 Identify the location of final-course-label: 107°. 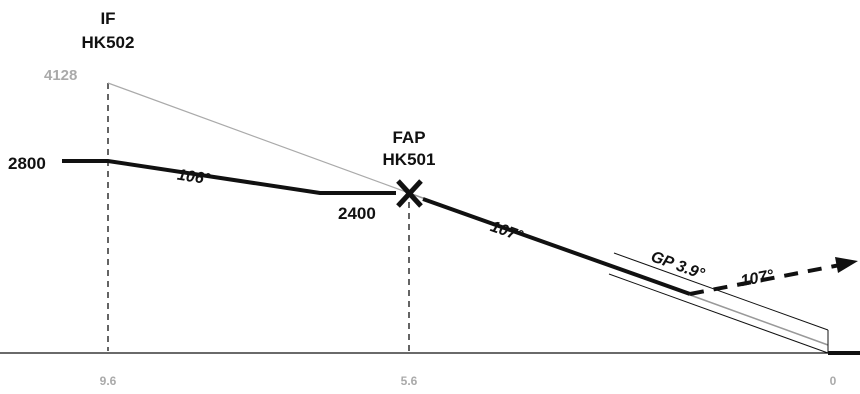
(506, 231).